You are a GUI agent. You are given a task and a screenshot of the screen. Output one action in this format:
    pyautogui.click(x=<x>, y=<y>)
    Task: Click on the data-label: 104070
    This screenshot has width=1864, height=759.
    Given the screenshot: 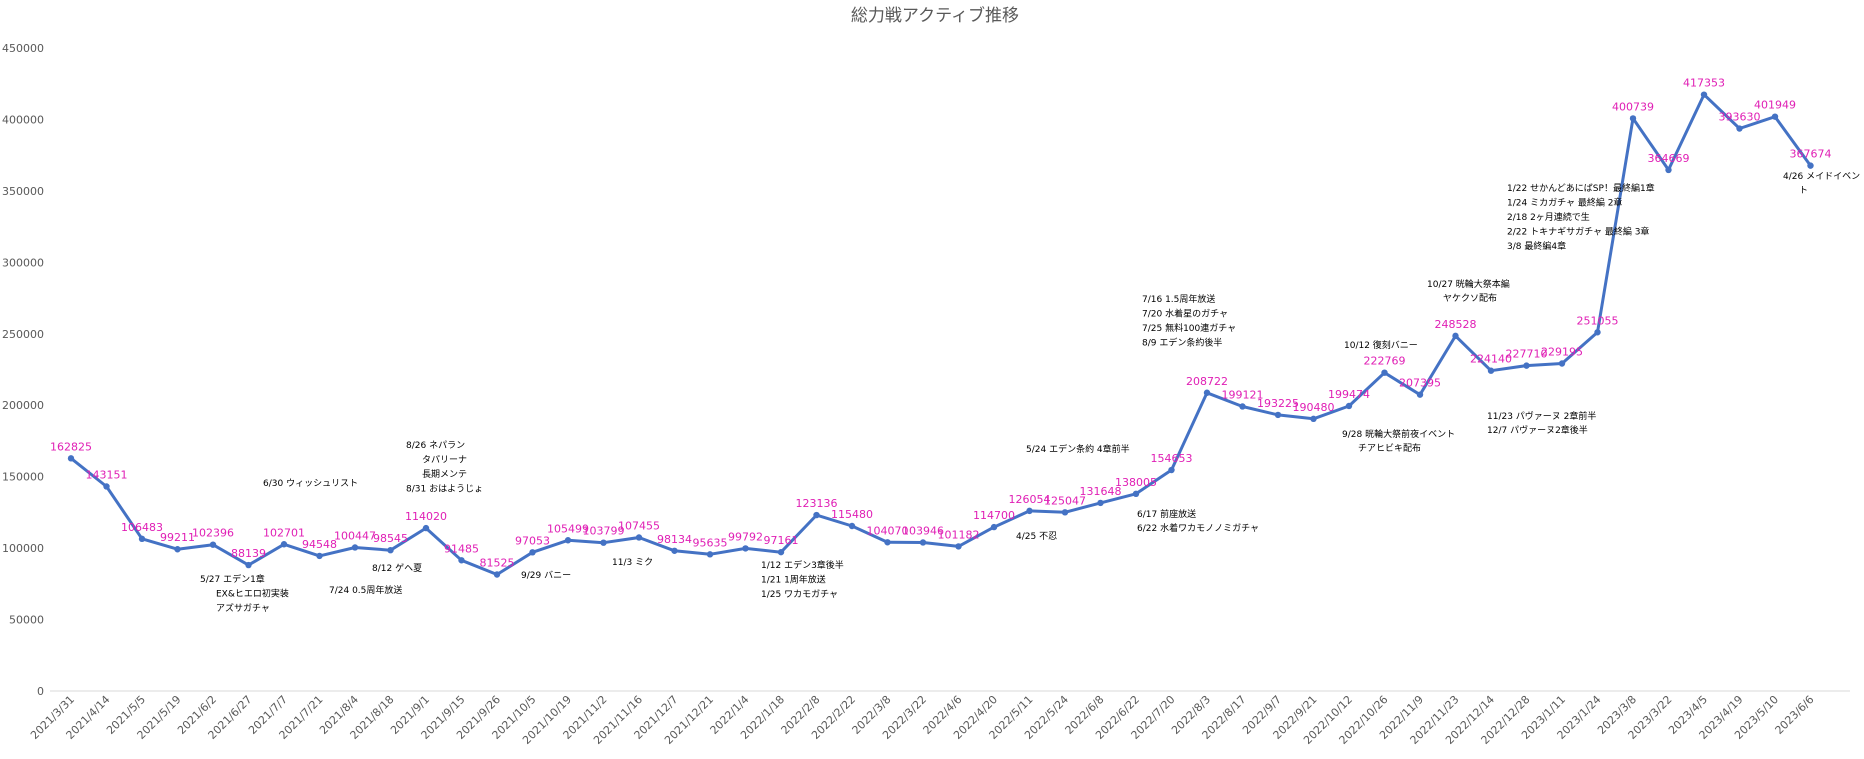 What is the action you would take?
    pyautogui.click(x=888, y=530)
    